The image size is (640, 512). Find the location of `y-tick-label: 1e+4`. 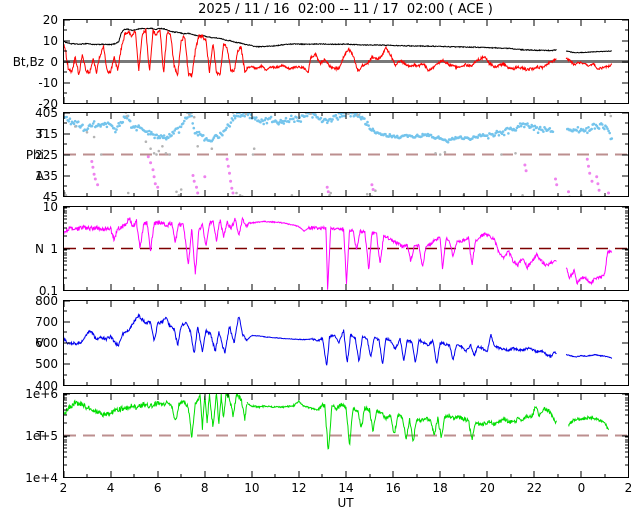

y-tick-label: 1e+4 is located at coordinates (41, 477).